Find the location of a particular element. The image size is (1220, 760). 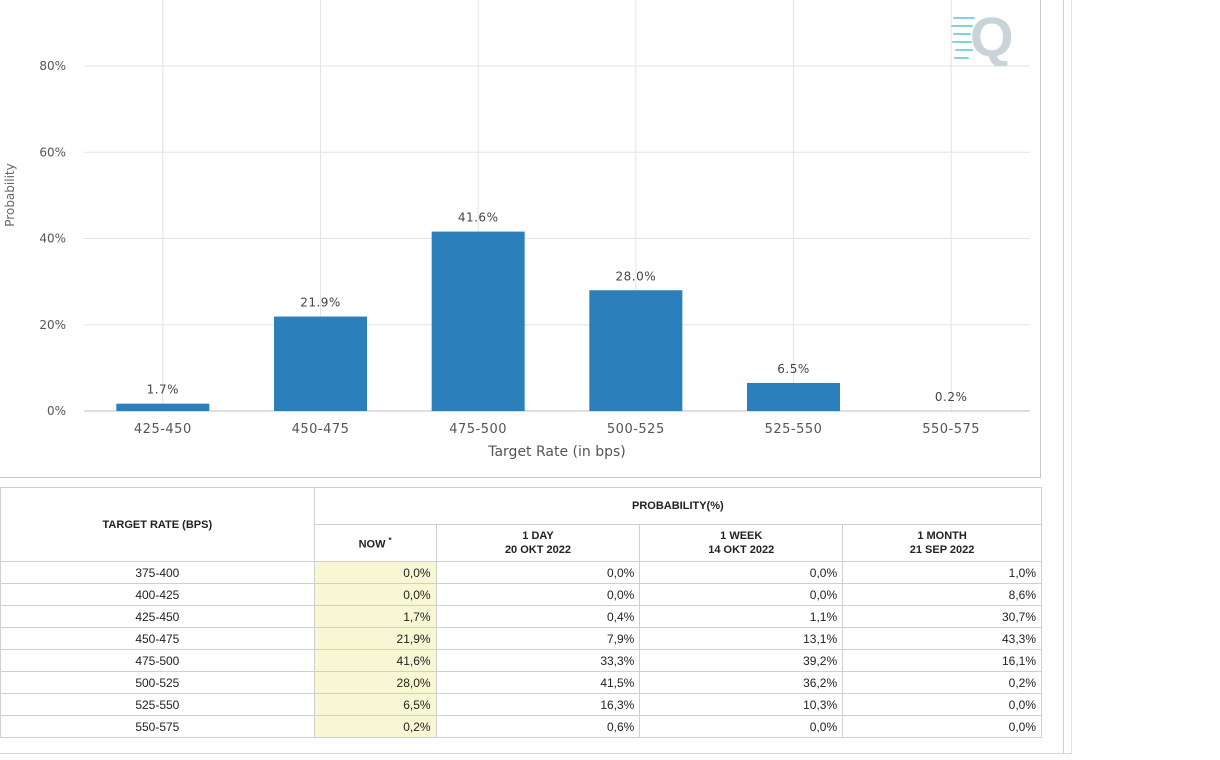

one-day-cell: 41,5% is located at coordinates (538, 682).